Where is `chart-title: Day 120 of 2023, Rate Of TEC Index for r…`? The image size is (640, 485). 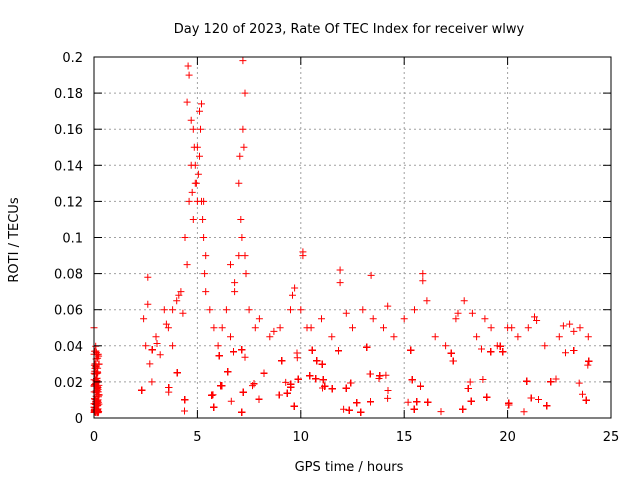 chart-title: Day 120 of 2023, Rate Of TEC Index for r… is located at coordinates (349, 29).